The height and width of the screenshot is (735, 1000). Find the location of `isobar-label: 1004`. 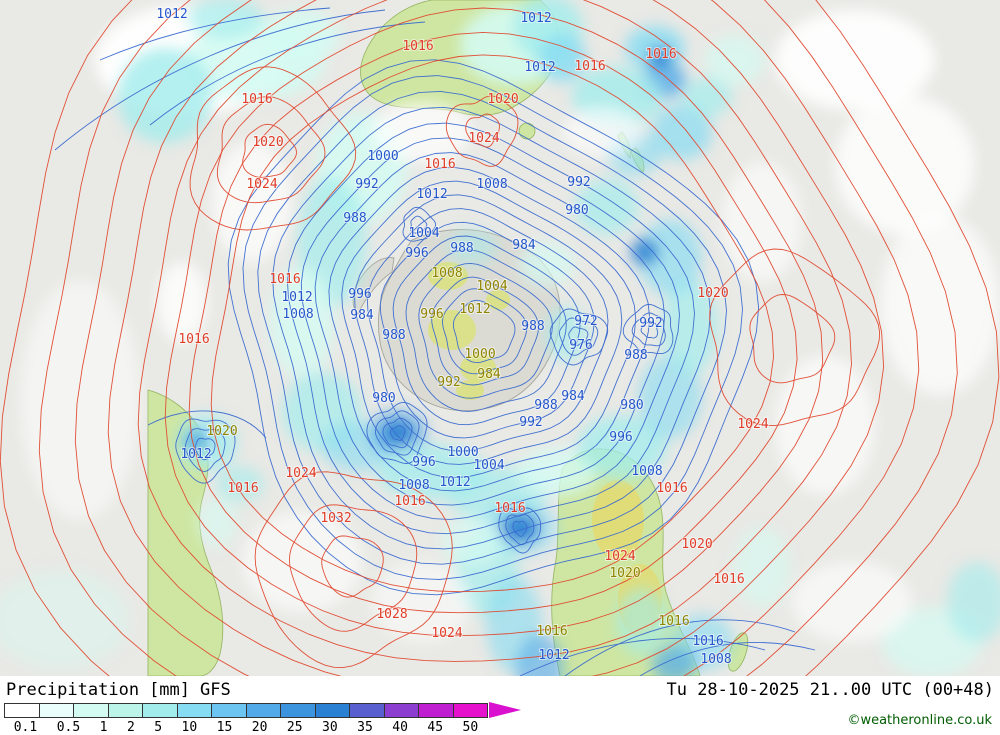

isobar-label: 1004 is located at coordinates (488, 465).